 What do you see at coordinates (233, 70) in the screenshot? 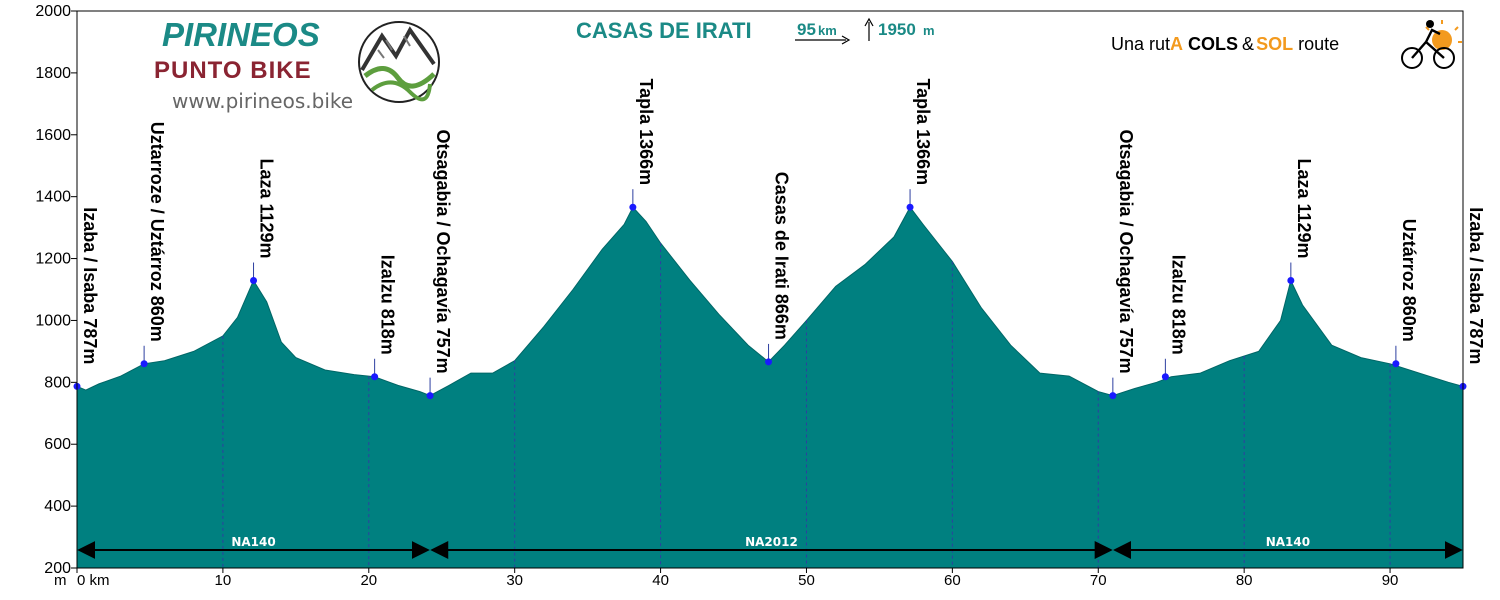
I see `logo-subtitle: PUNTO BIKE` at bounding box center [233, 70].